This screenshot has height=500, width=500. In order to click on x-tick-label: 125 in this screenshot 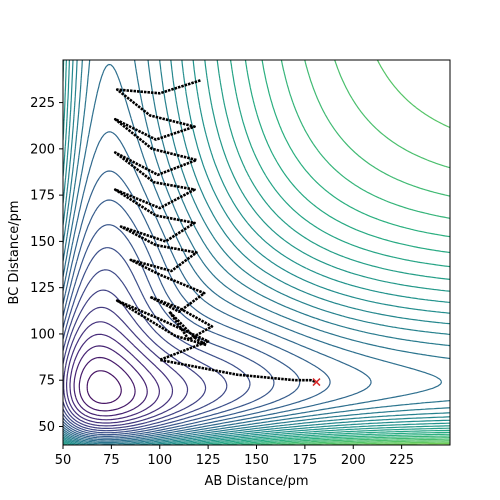, I will do `click(208, 460)`.